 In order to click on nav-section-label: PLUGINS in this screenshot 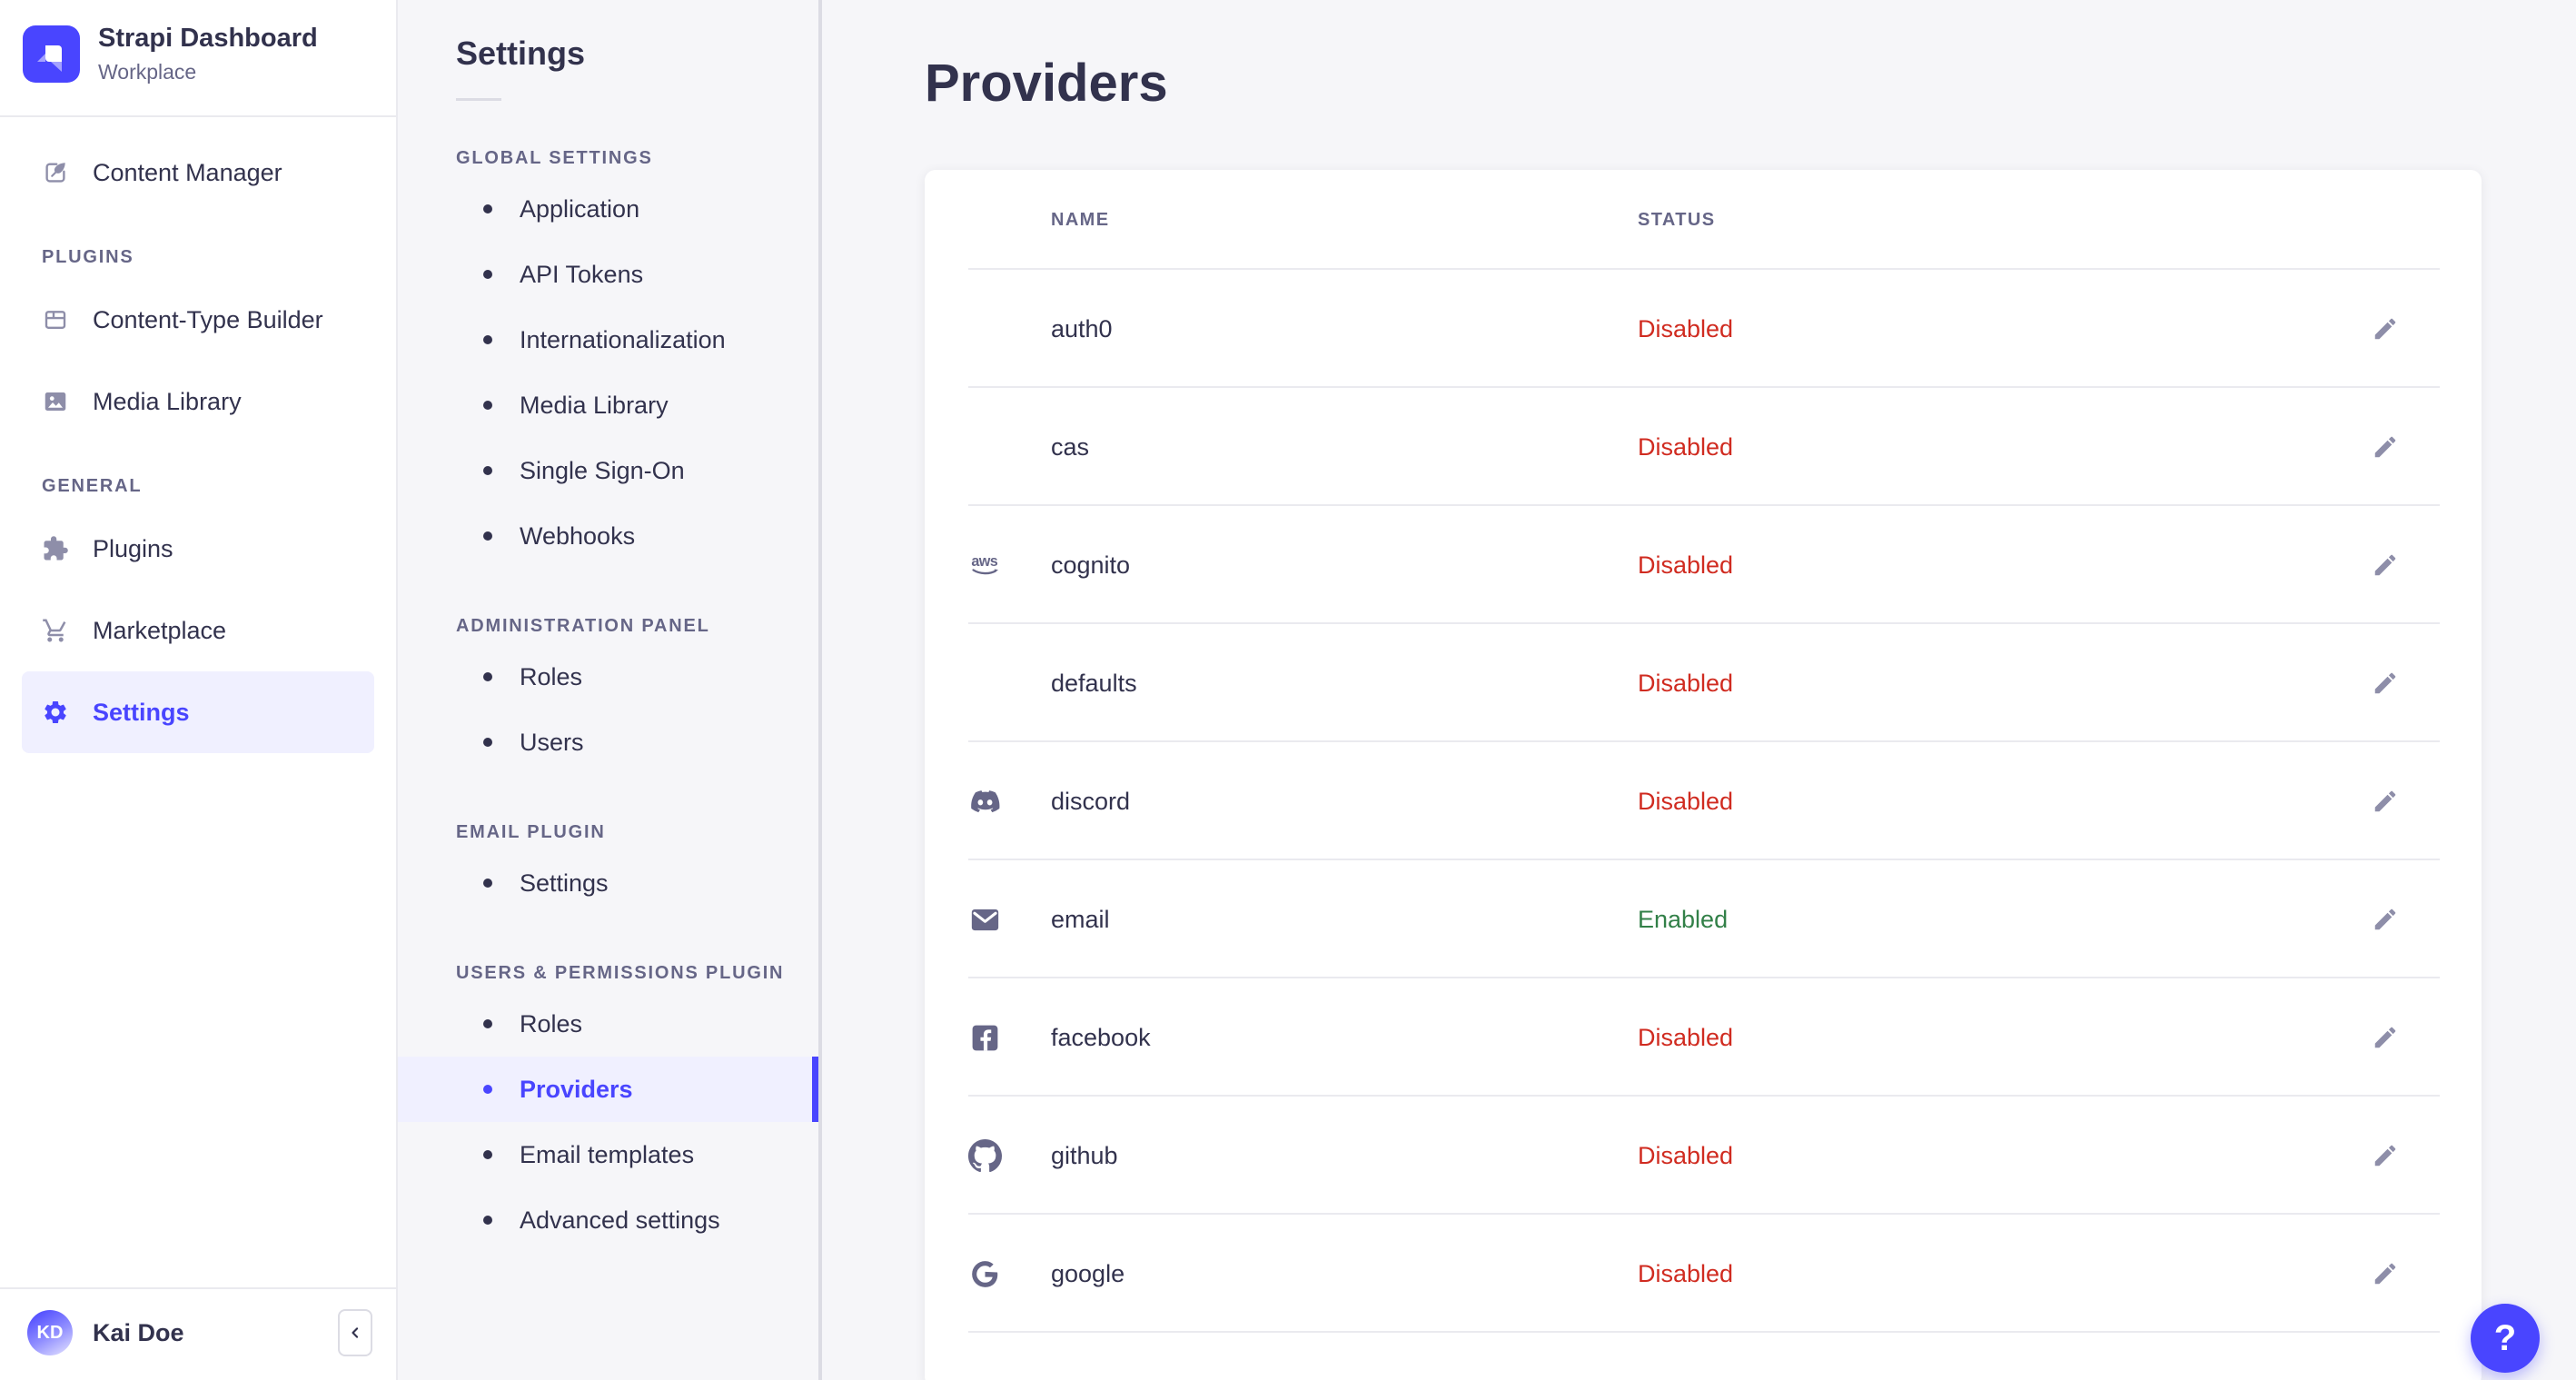, I will do `click(88, 256)`.